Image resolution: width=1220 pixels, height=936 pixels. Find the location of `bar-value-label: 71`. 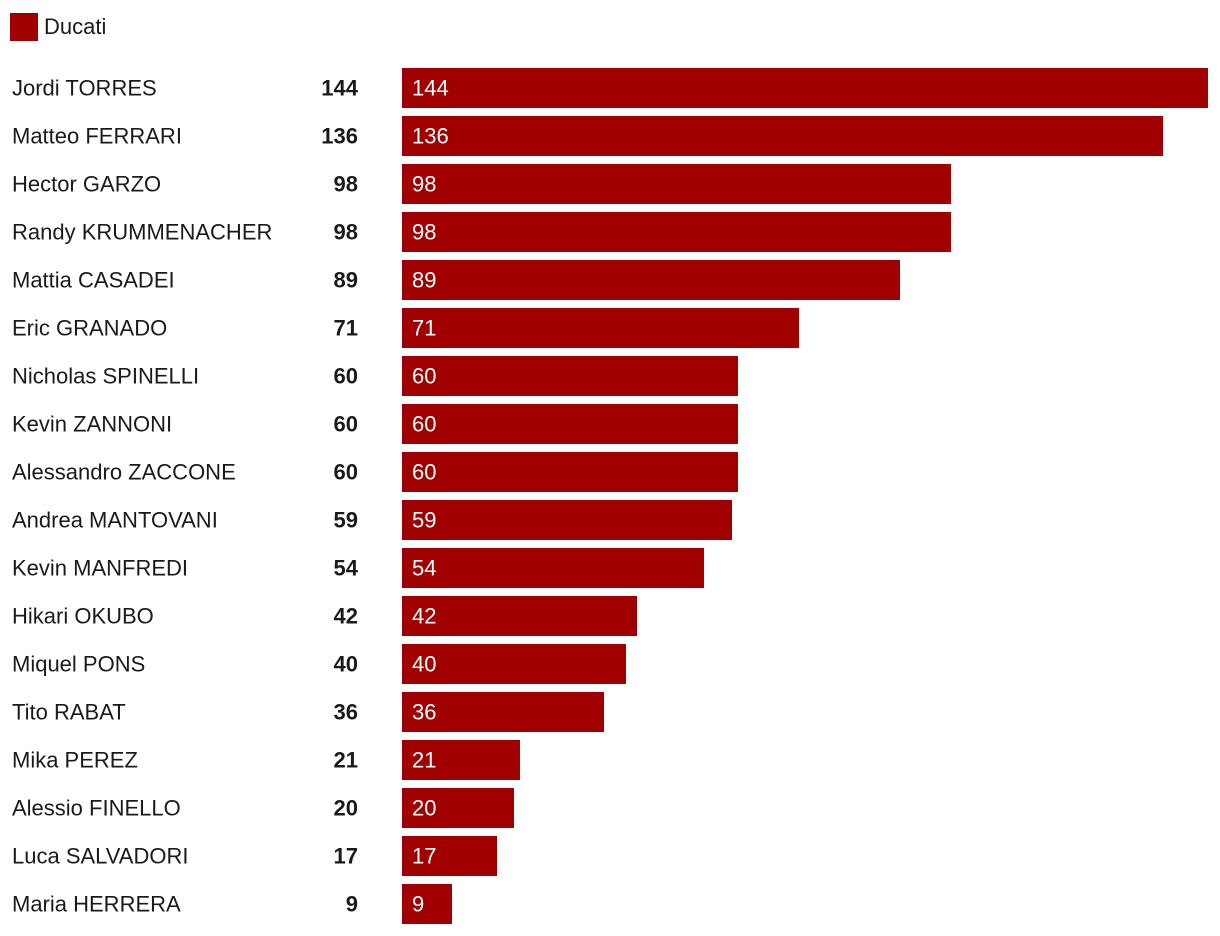

bar-value-label: 71 is located at coordinates (424, 328).